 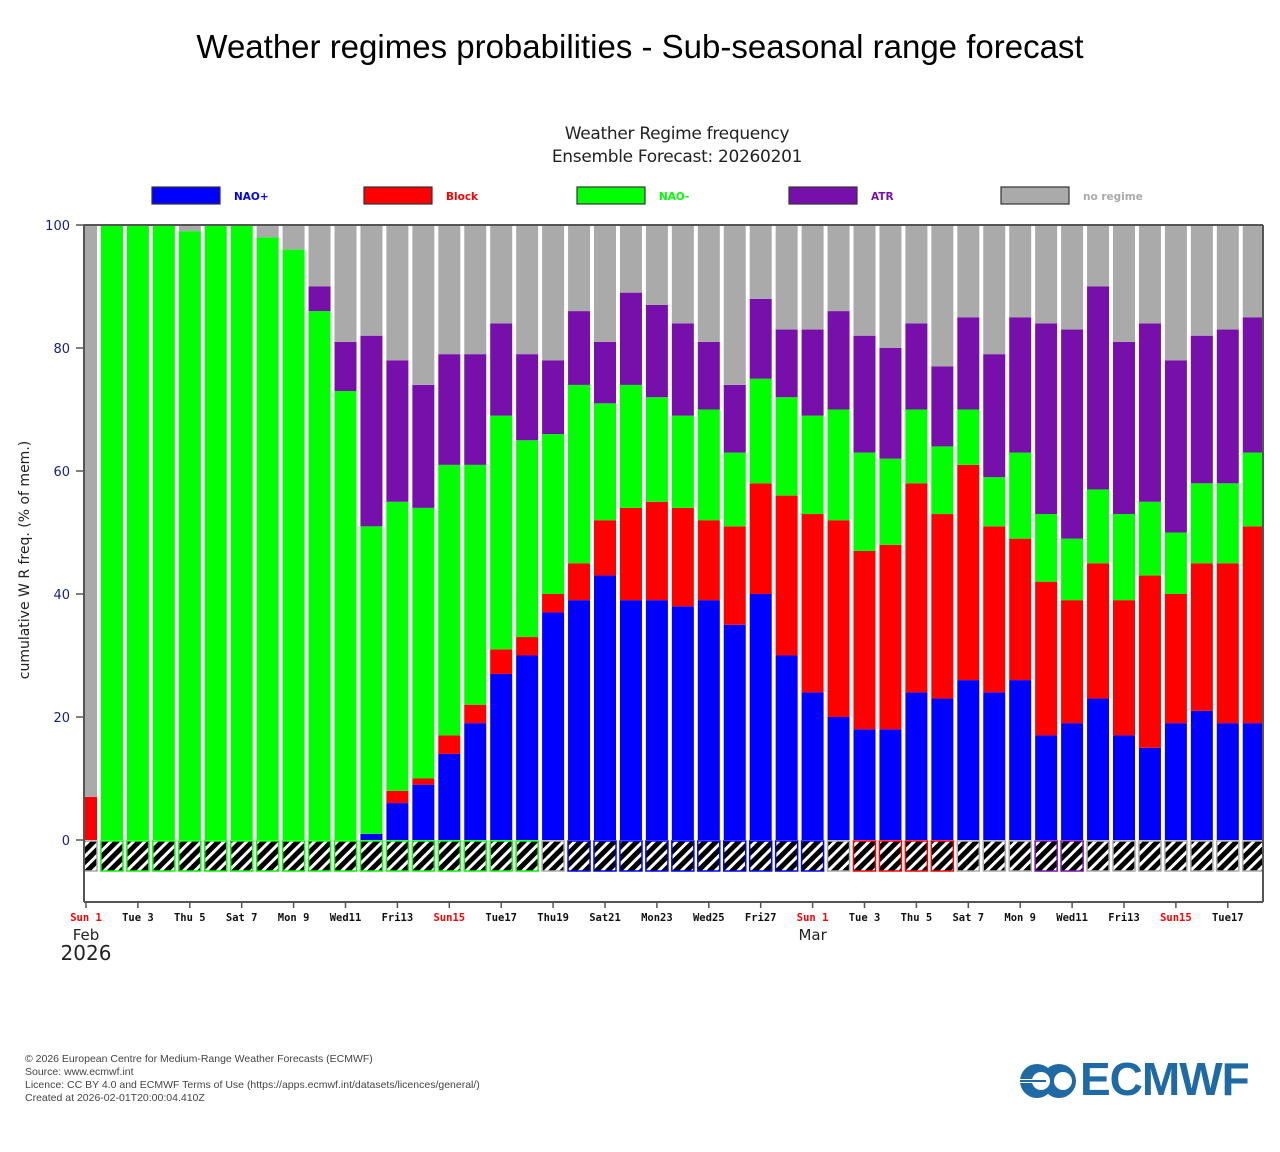 What do you see at coordinates (61, 472) in the screenshot?
I see `y-tick-label: 60` at bounding box center [61, 472].